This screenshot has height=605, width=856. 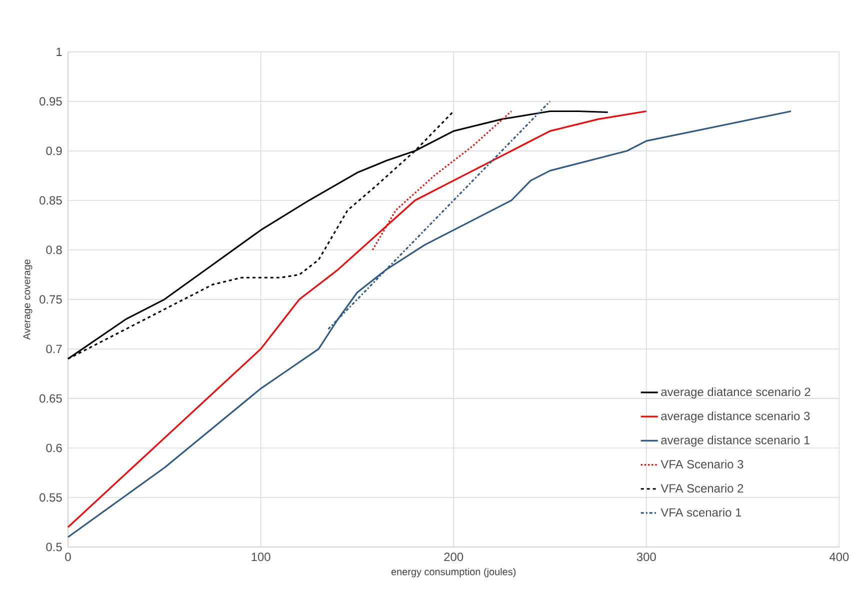 What do you see at coordinates (701, 512) in the screenshot?
I see `legend-label: VFA scenario 1` at bounding box center [701, 512].